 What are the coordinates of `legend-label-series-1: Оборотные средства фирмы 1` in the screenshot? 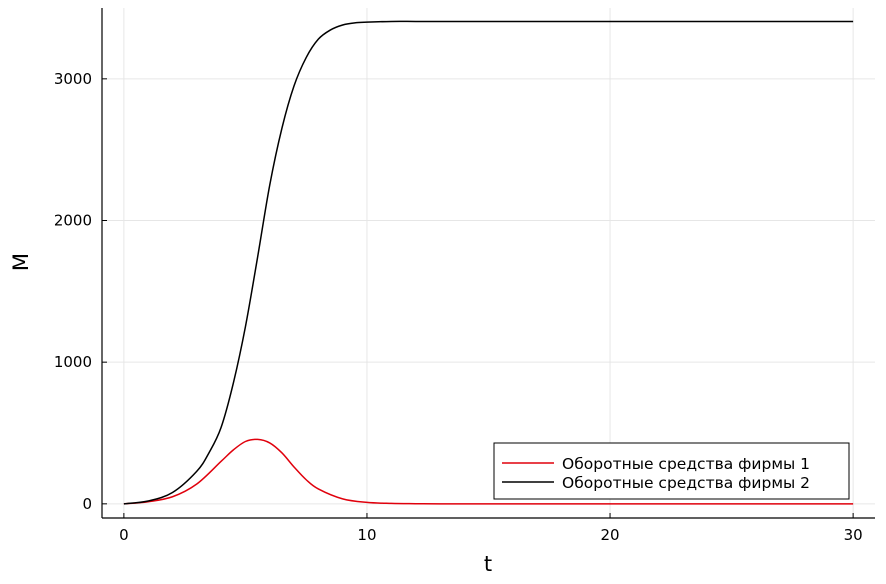 It's located at (686, 464).